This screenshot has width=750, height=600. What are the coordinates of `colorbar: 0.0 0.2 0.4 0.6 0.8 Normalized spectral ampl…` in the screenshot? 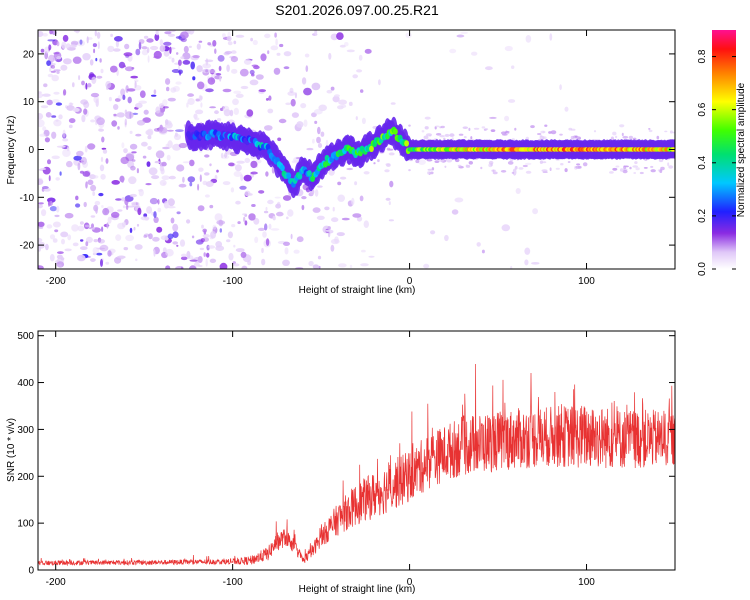 It's located at (722, 153).